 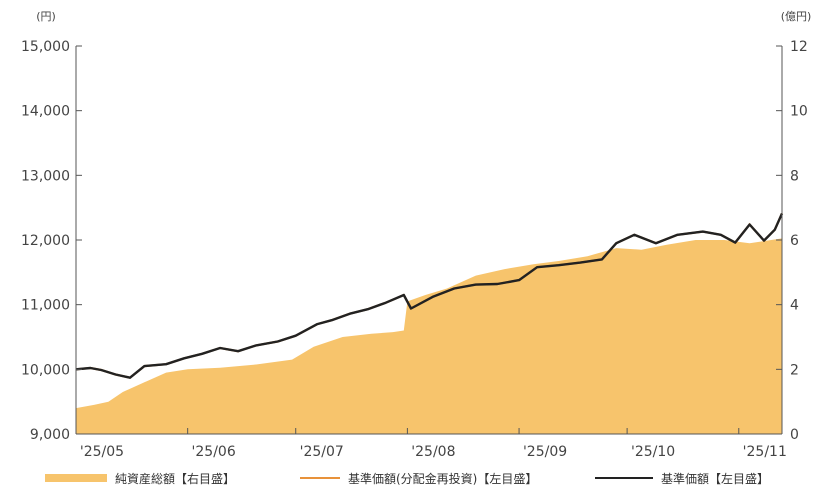 I want to click on x-tick-label: '25/05, so click(x=102, y=452).